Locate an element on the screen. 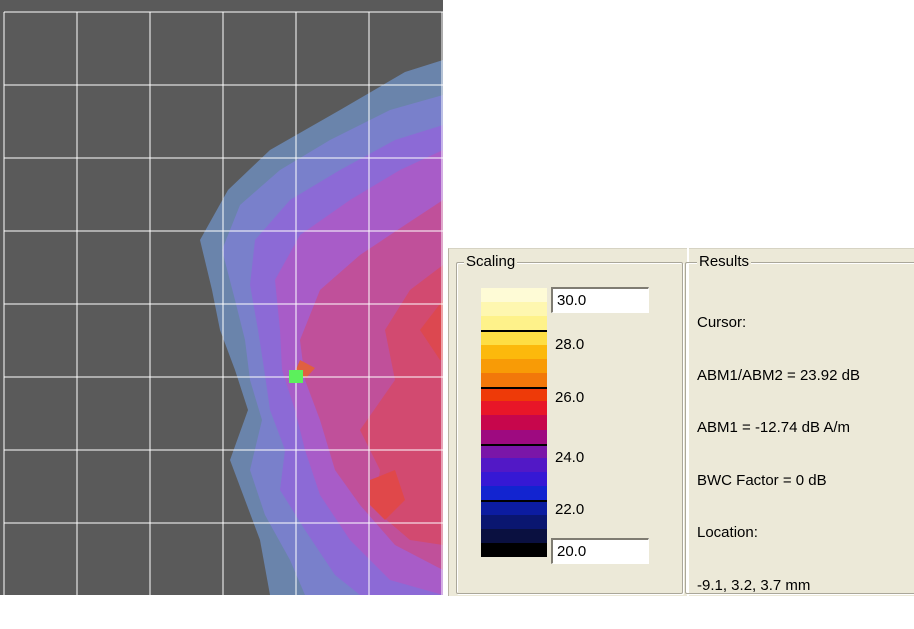 The width and height of the screenshot is (914, 629). results-title: Results is located at coordinates (724, 262).